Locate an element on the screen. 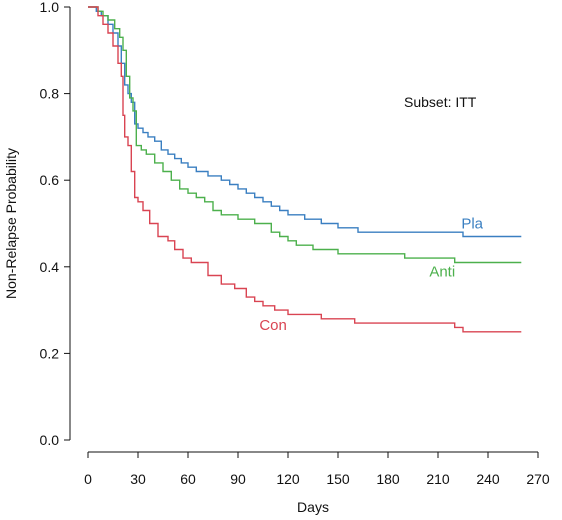 The image size is (562, 520). subset-annotation: Subset: ITT is located at coordinates (440, 102).